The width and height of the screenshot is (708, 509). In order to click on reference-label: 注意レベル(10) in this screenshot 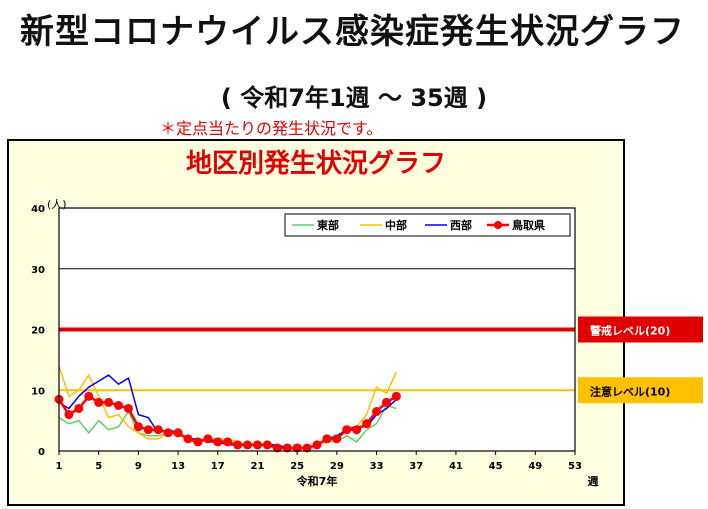, I will do `click(630, 391)`.